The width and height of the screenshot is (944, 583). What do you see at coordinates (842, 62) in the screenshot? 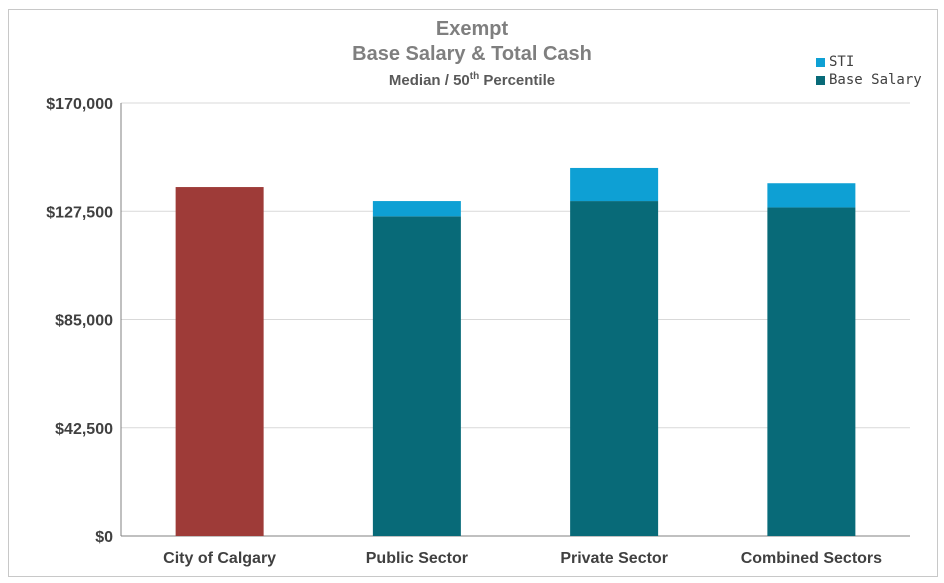
I see `legend-label-sti: STI` at bounding box center [842, 62].